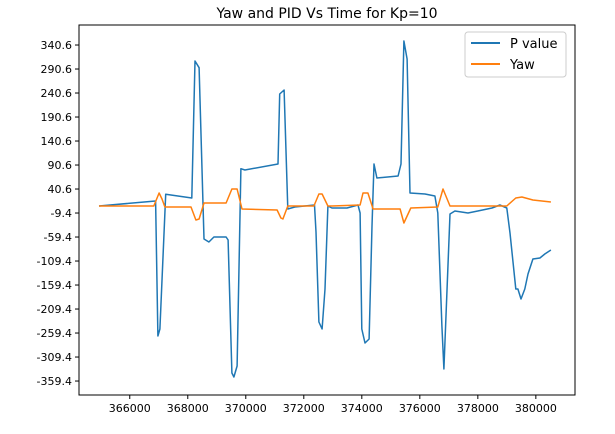 The image size is (615, 434). I want to click on y-tick-label: 40.6, so click(60, 189).